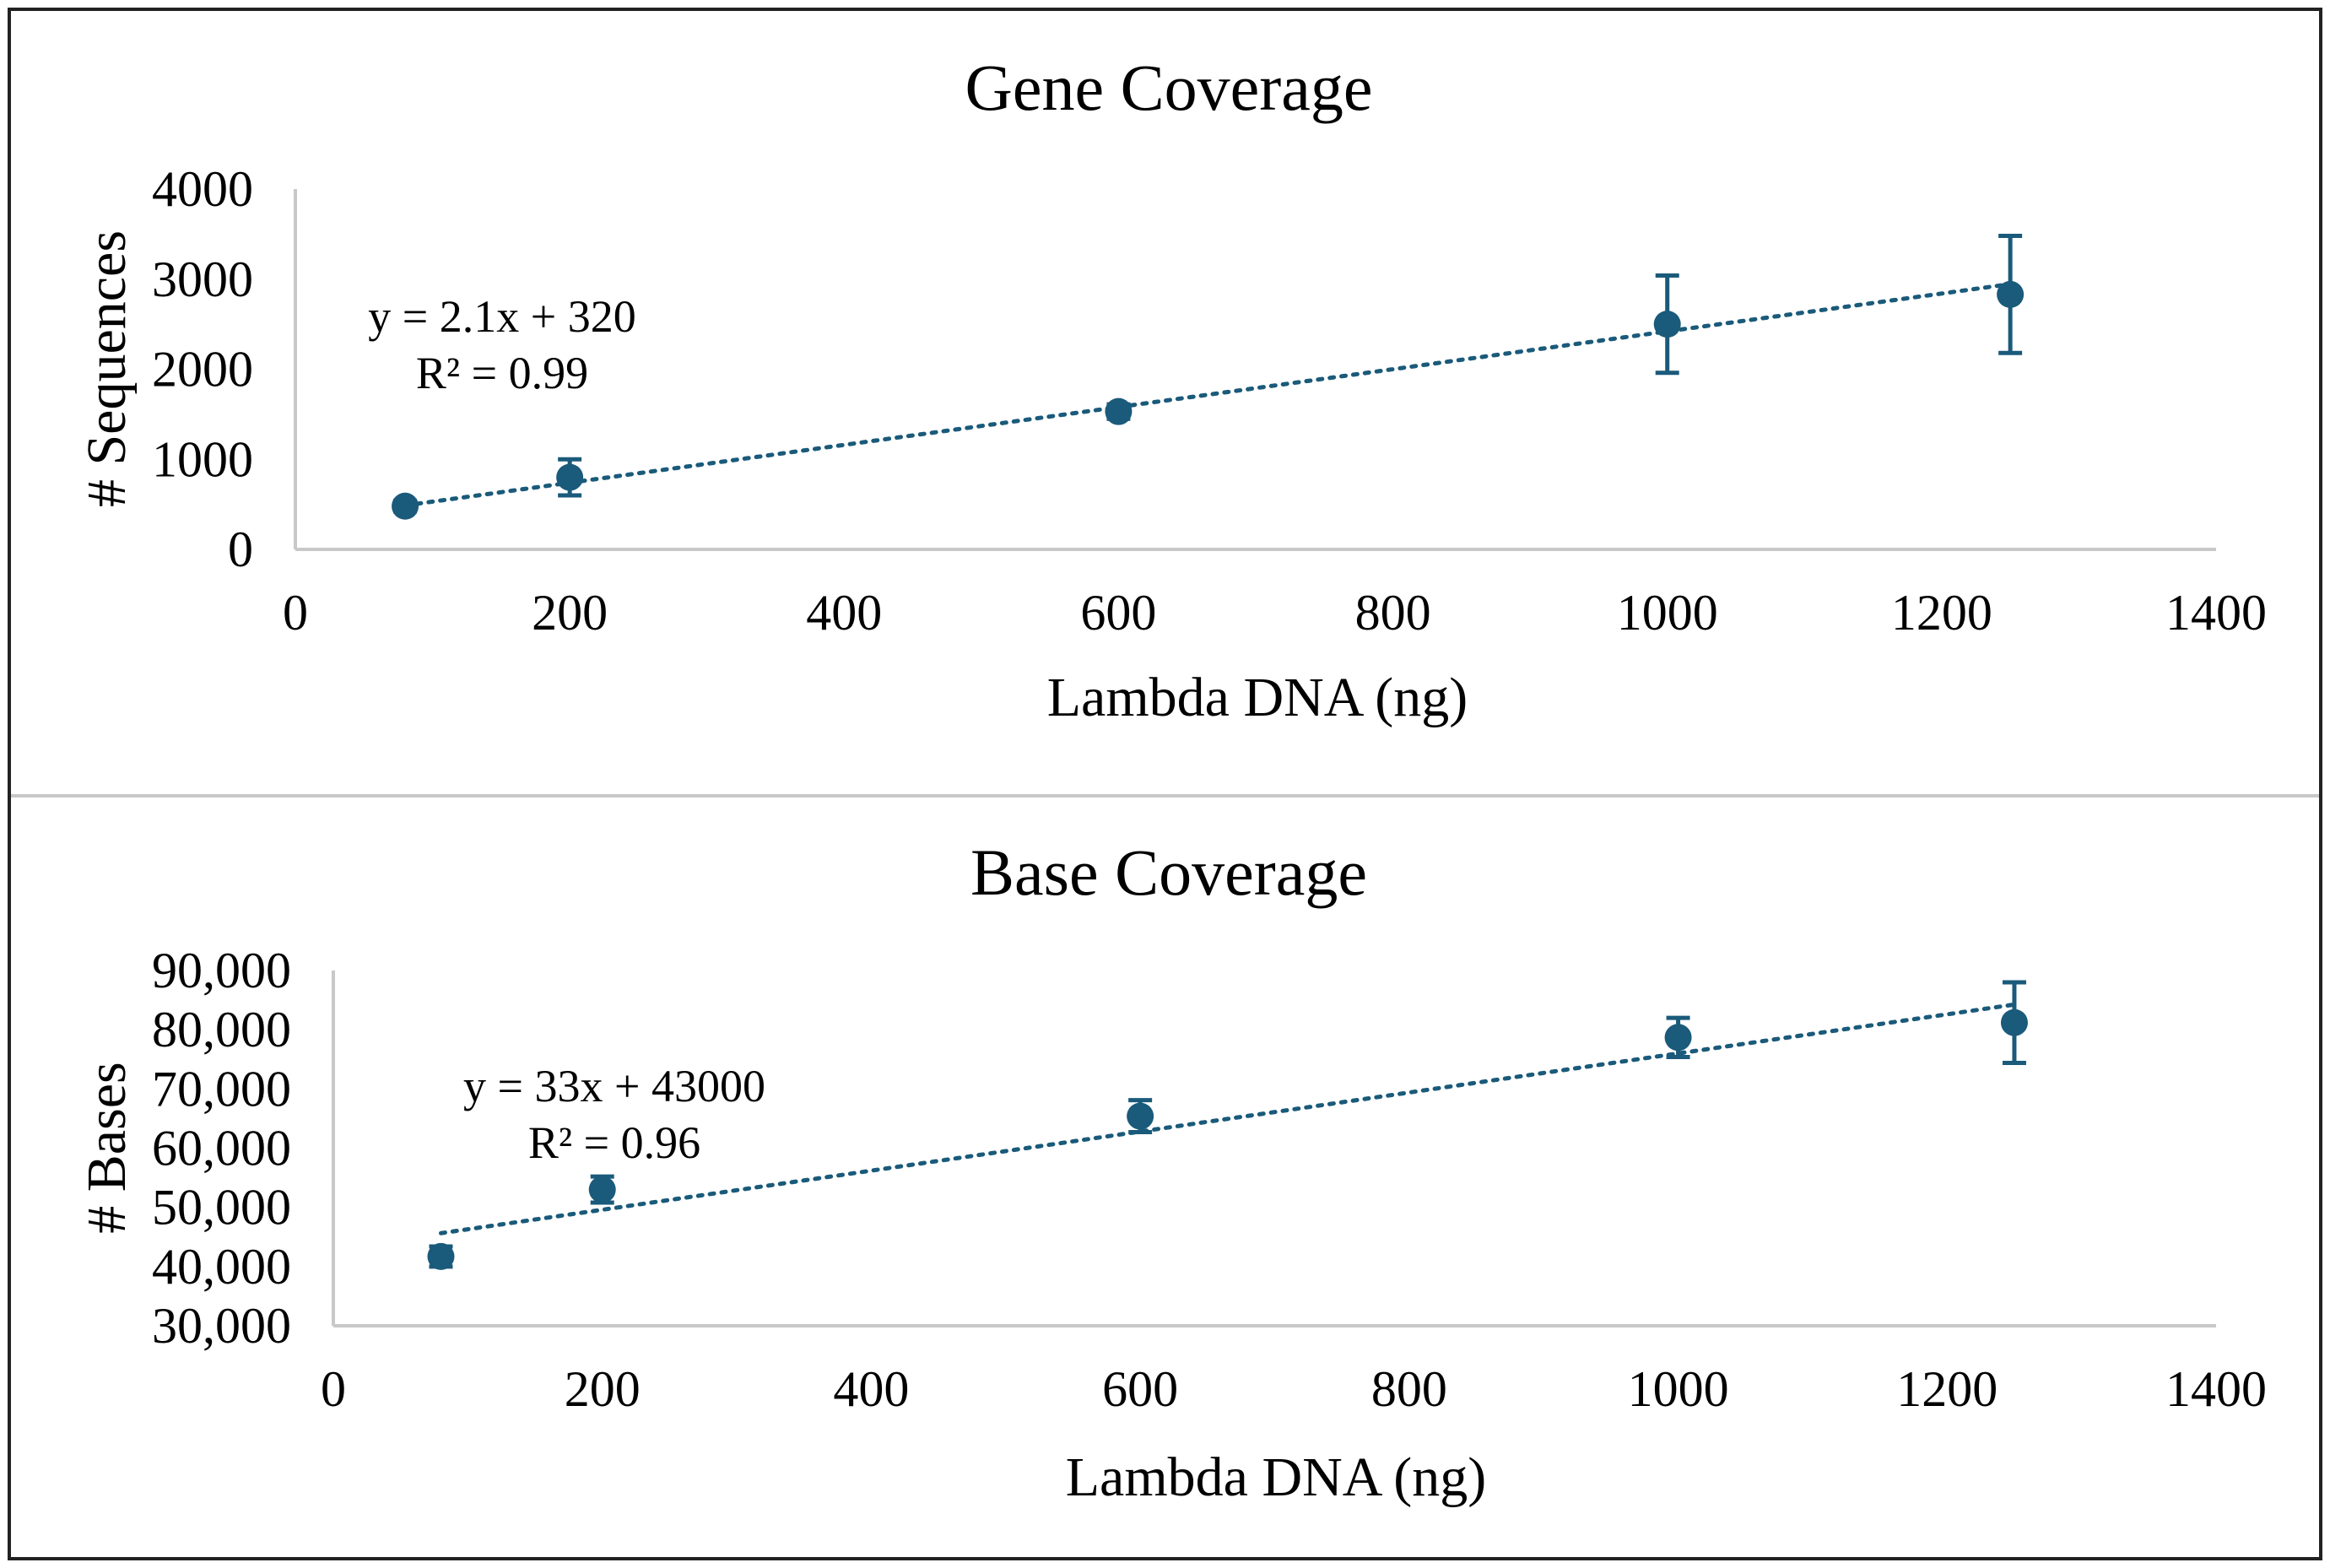 The height and width of the screenshot is (1568, 2330). I want to click on y-tick-label: 80,000, so click(221, 1029).